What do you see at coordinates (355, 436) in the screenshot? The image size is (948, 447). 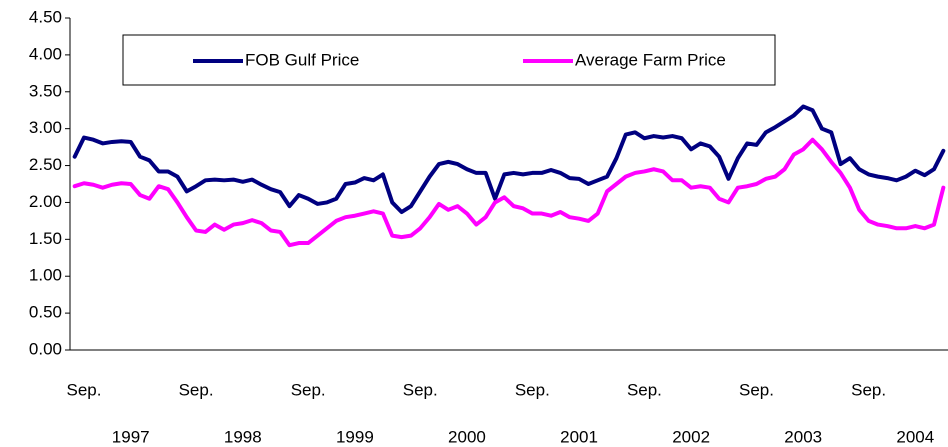 I see `year-label: 1999` at bounding box center [355, 436].